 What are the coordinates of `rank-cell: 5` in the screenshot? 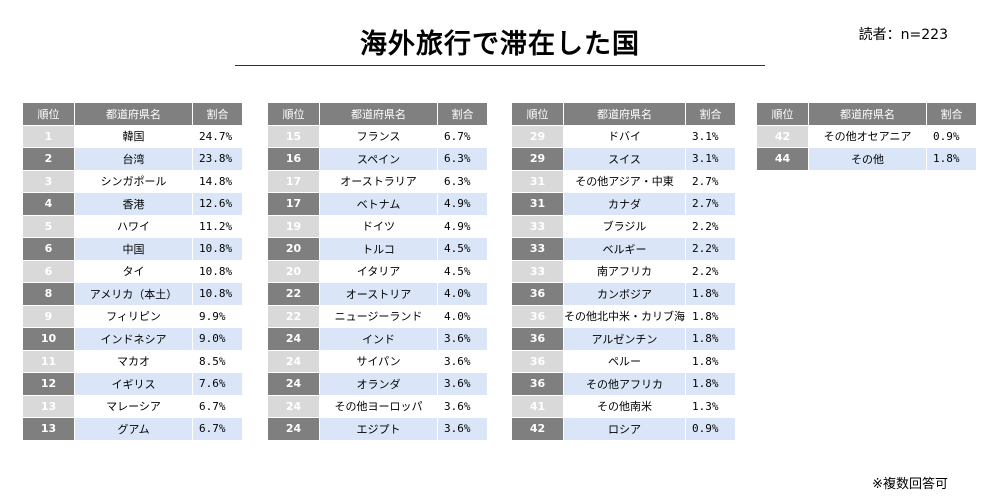 It's located at (48, 226).